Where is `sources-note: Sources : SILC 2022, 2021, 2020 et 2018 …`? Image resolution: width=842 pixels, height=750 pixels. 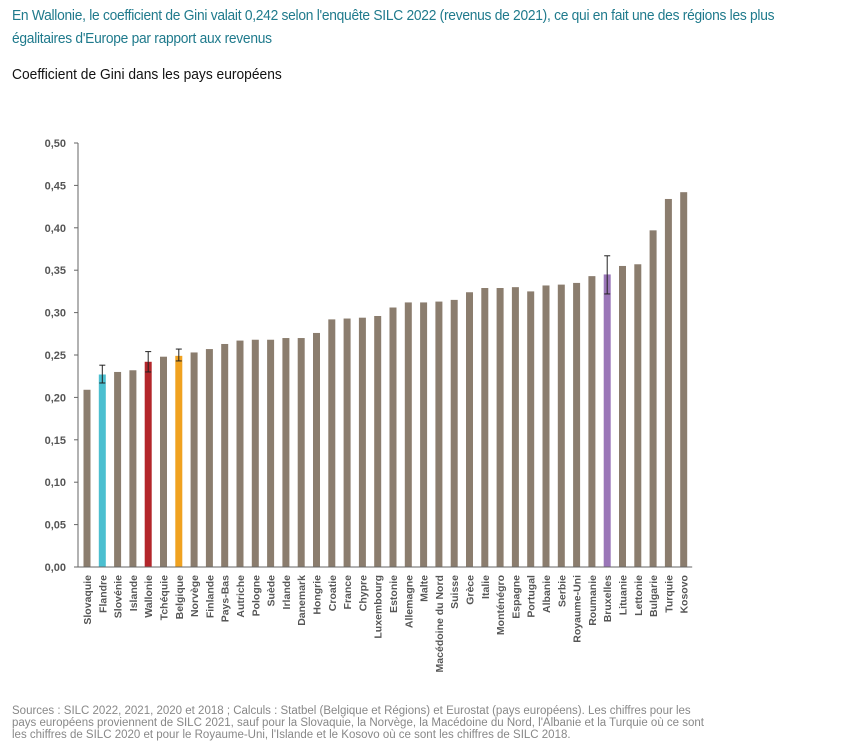 sources-note: Sources : SILC 2022, 2021, 2020 et 2018 … is located at coordinates (358, 723).